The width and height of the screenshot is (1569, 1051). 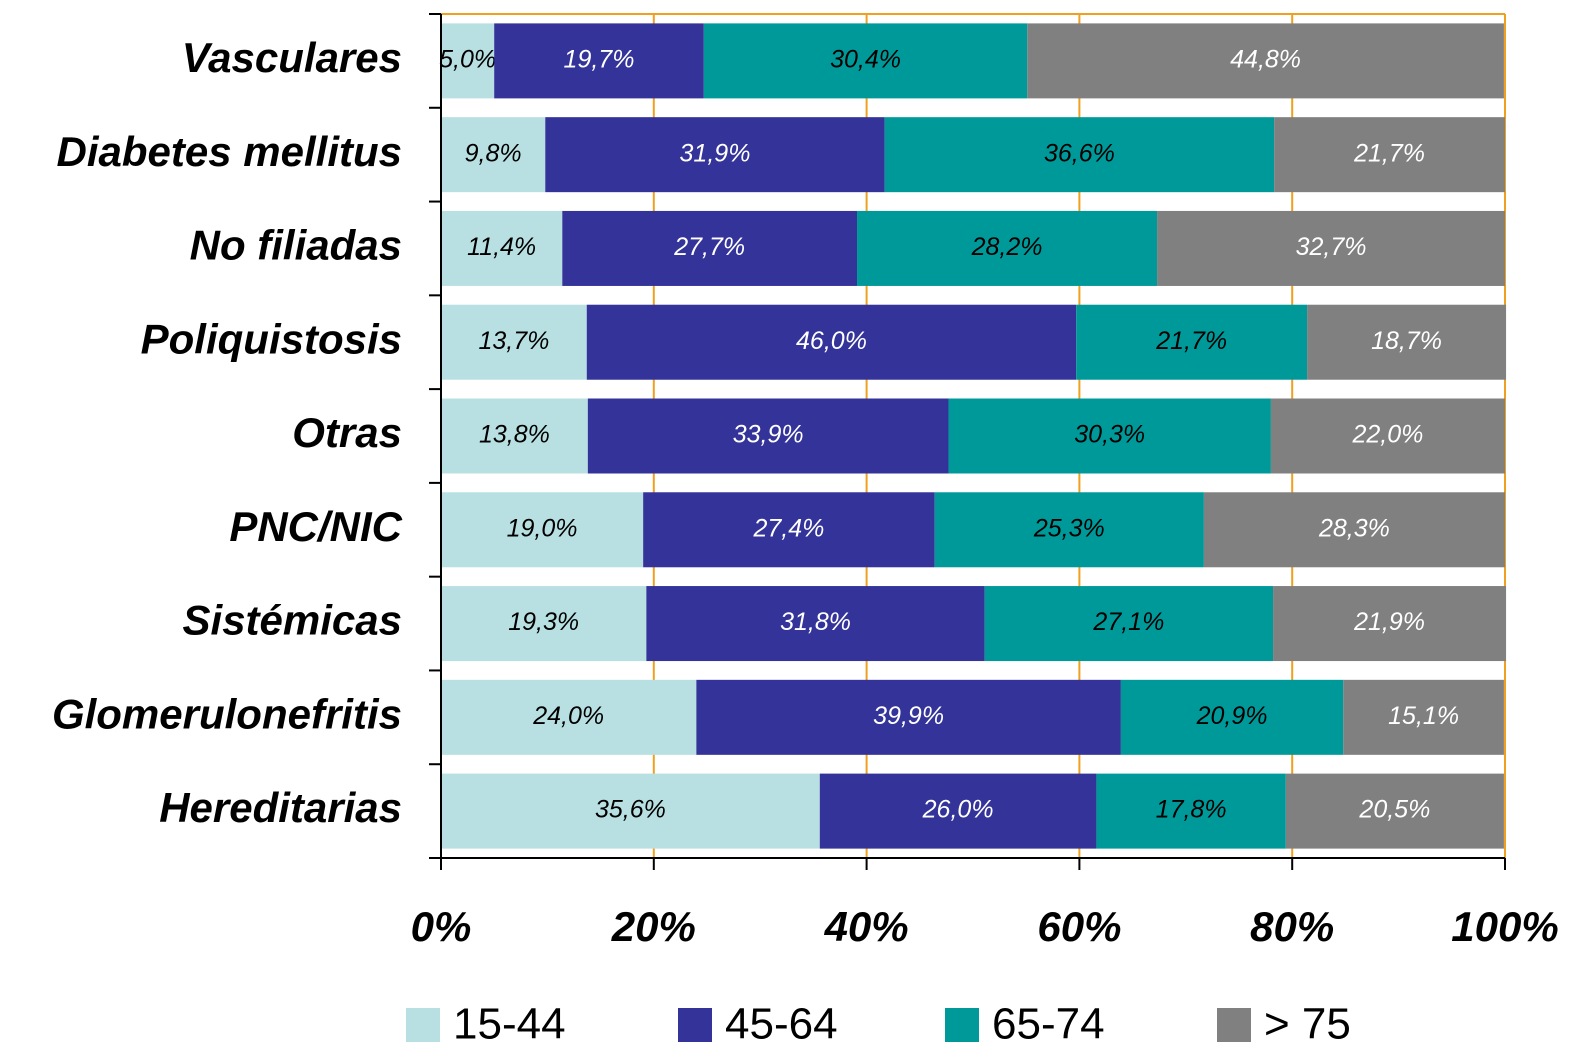 I want to click on value-label: 22,0%, so click(x=1388, y=435).